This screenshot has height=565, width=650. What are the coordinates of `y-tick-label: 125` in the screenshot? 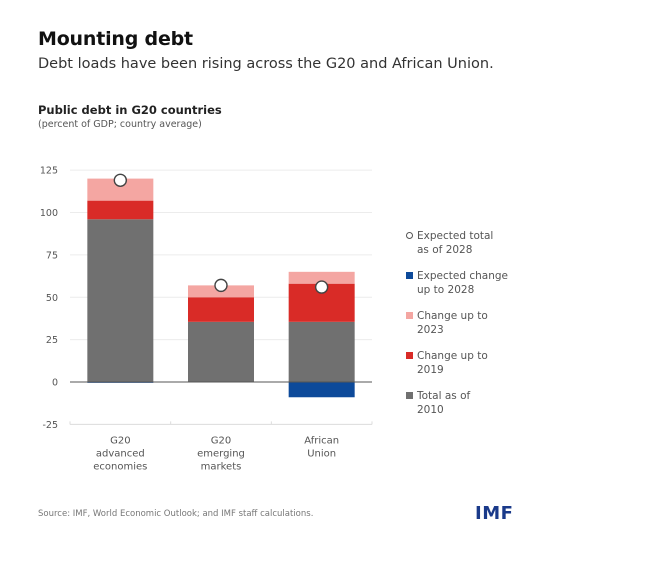 It's located at (49, 171).